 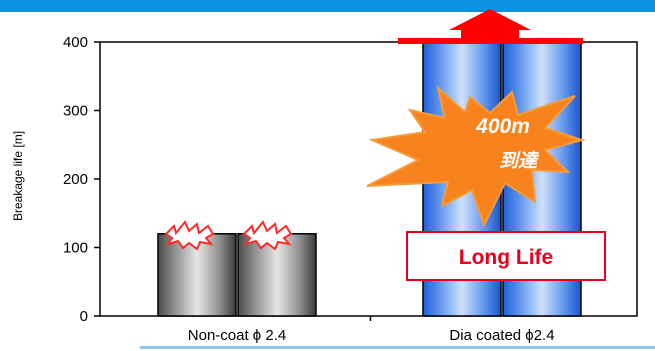 What do you see at coordinates (267, 235) in the screenshot?
I see `burst-mark-right` at bounding box center [267, 235].